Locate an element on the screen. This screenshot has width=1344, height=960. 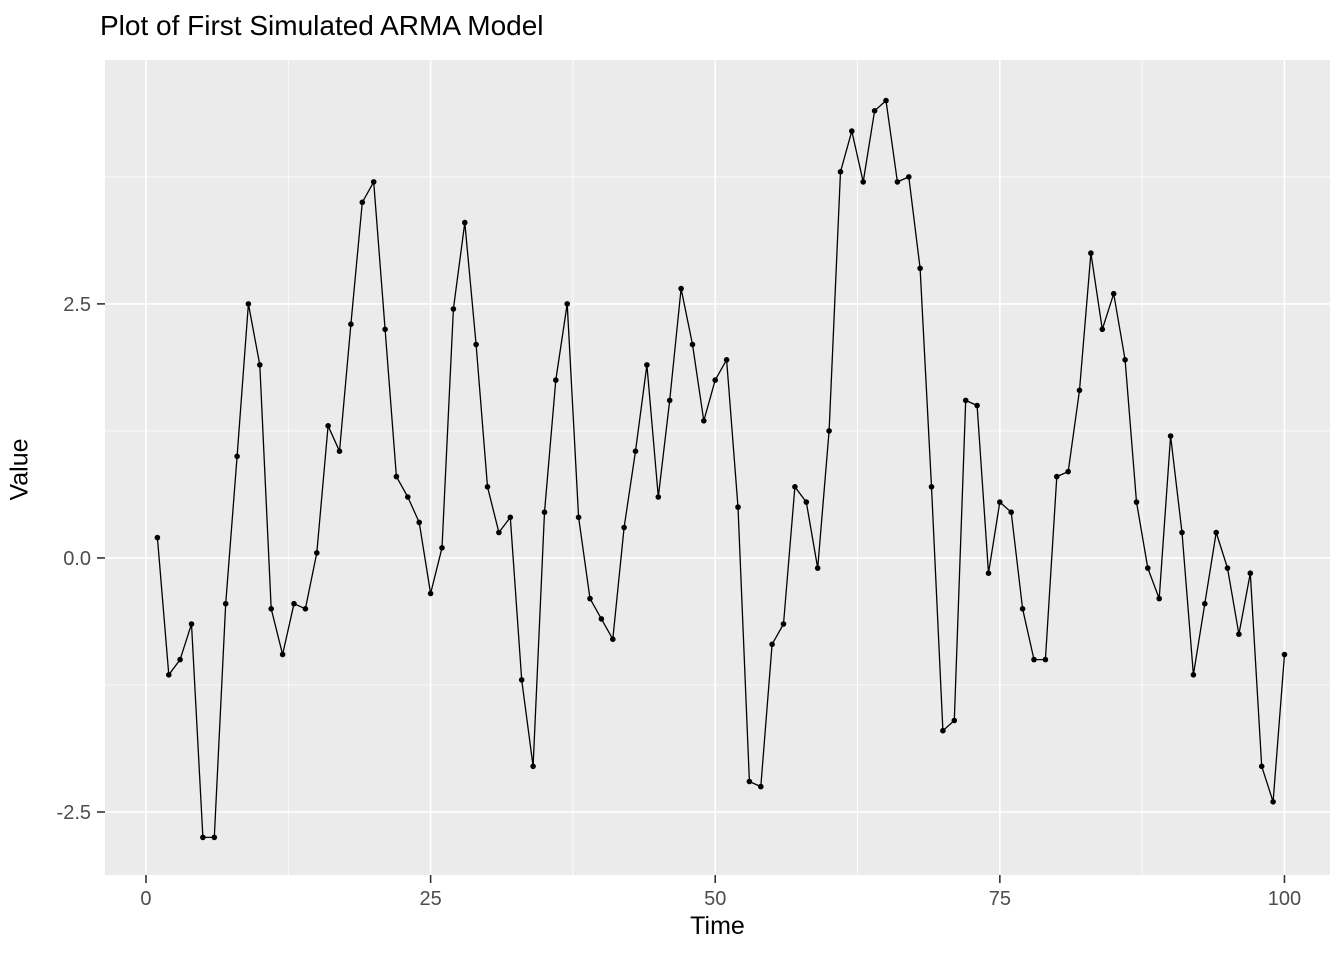
x-tick-label: 50 is located at coordinates (715, 899).